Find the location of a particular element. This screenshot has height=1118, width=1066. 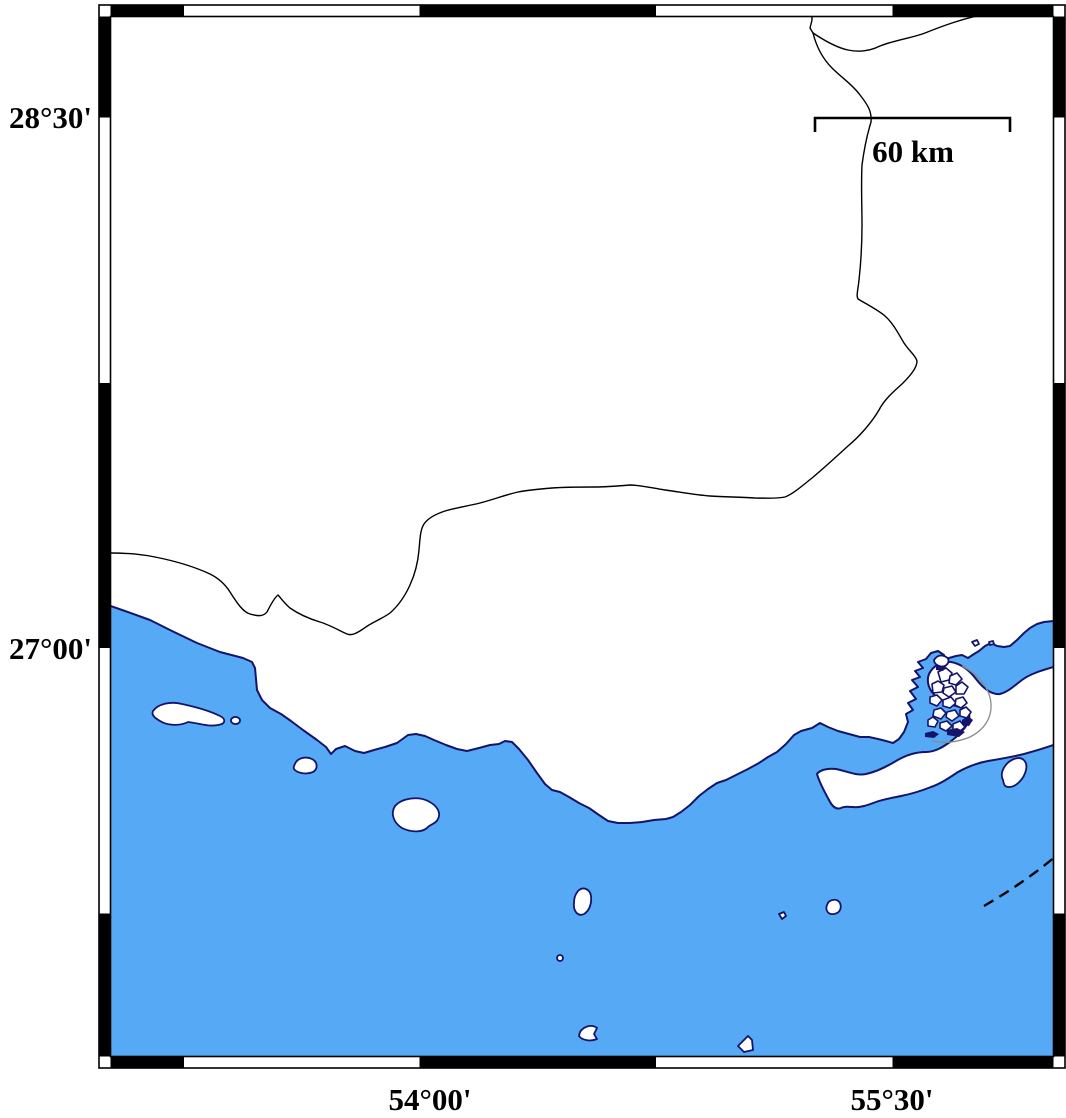

island-oval-southeast is located at coordinates (1014, 772).